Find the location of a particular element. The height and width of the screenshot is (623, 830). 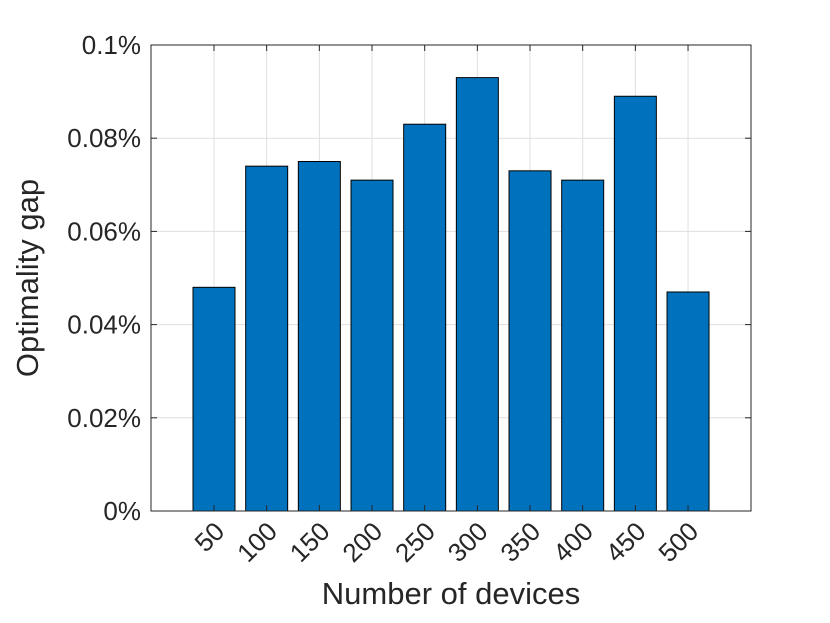

y-tick-label: 0.04% is located at coordinates (104, 325).